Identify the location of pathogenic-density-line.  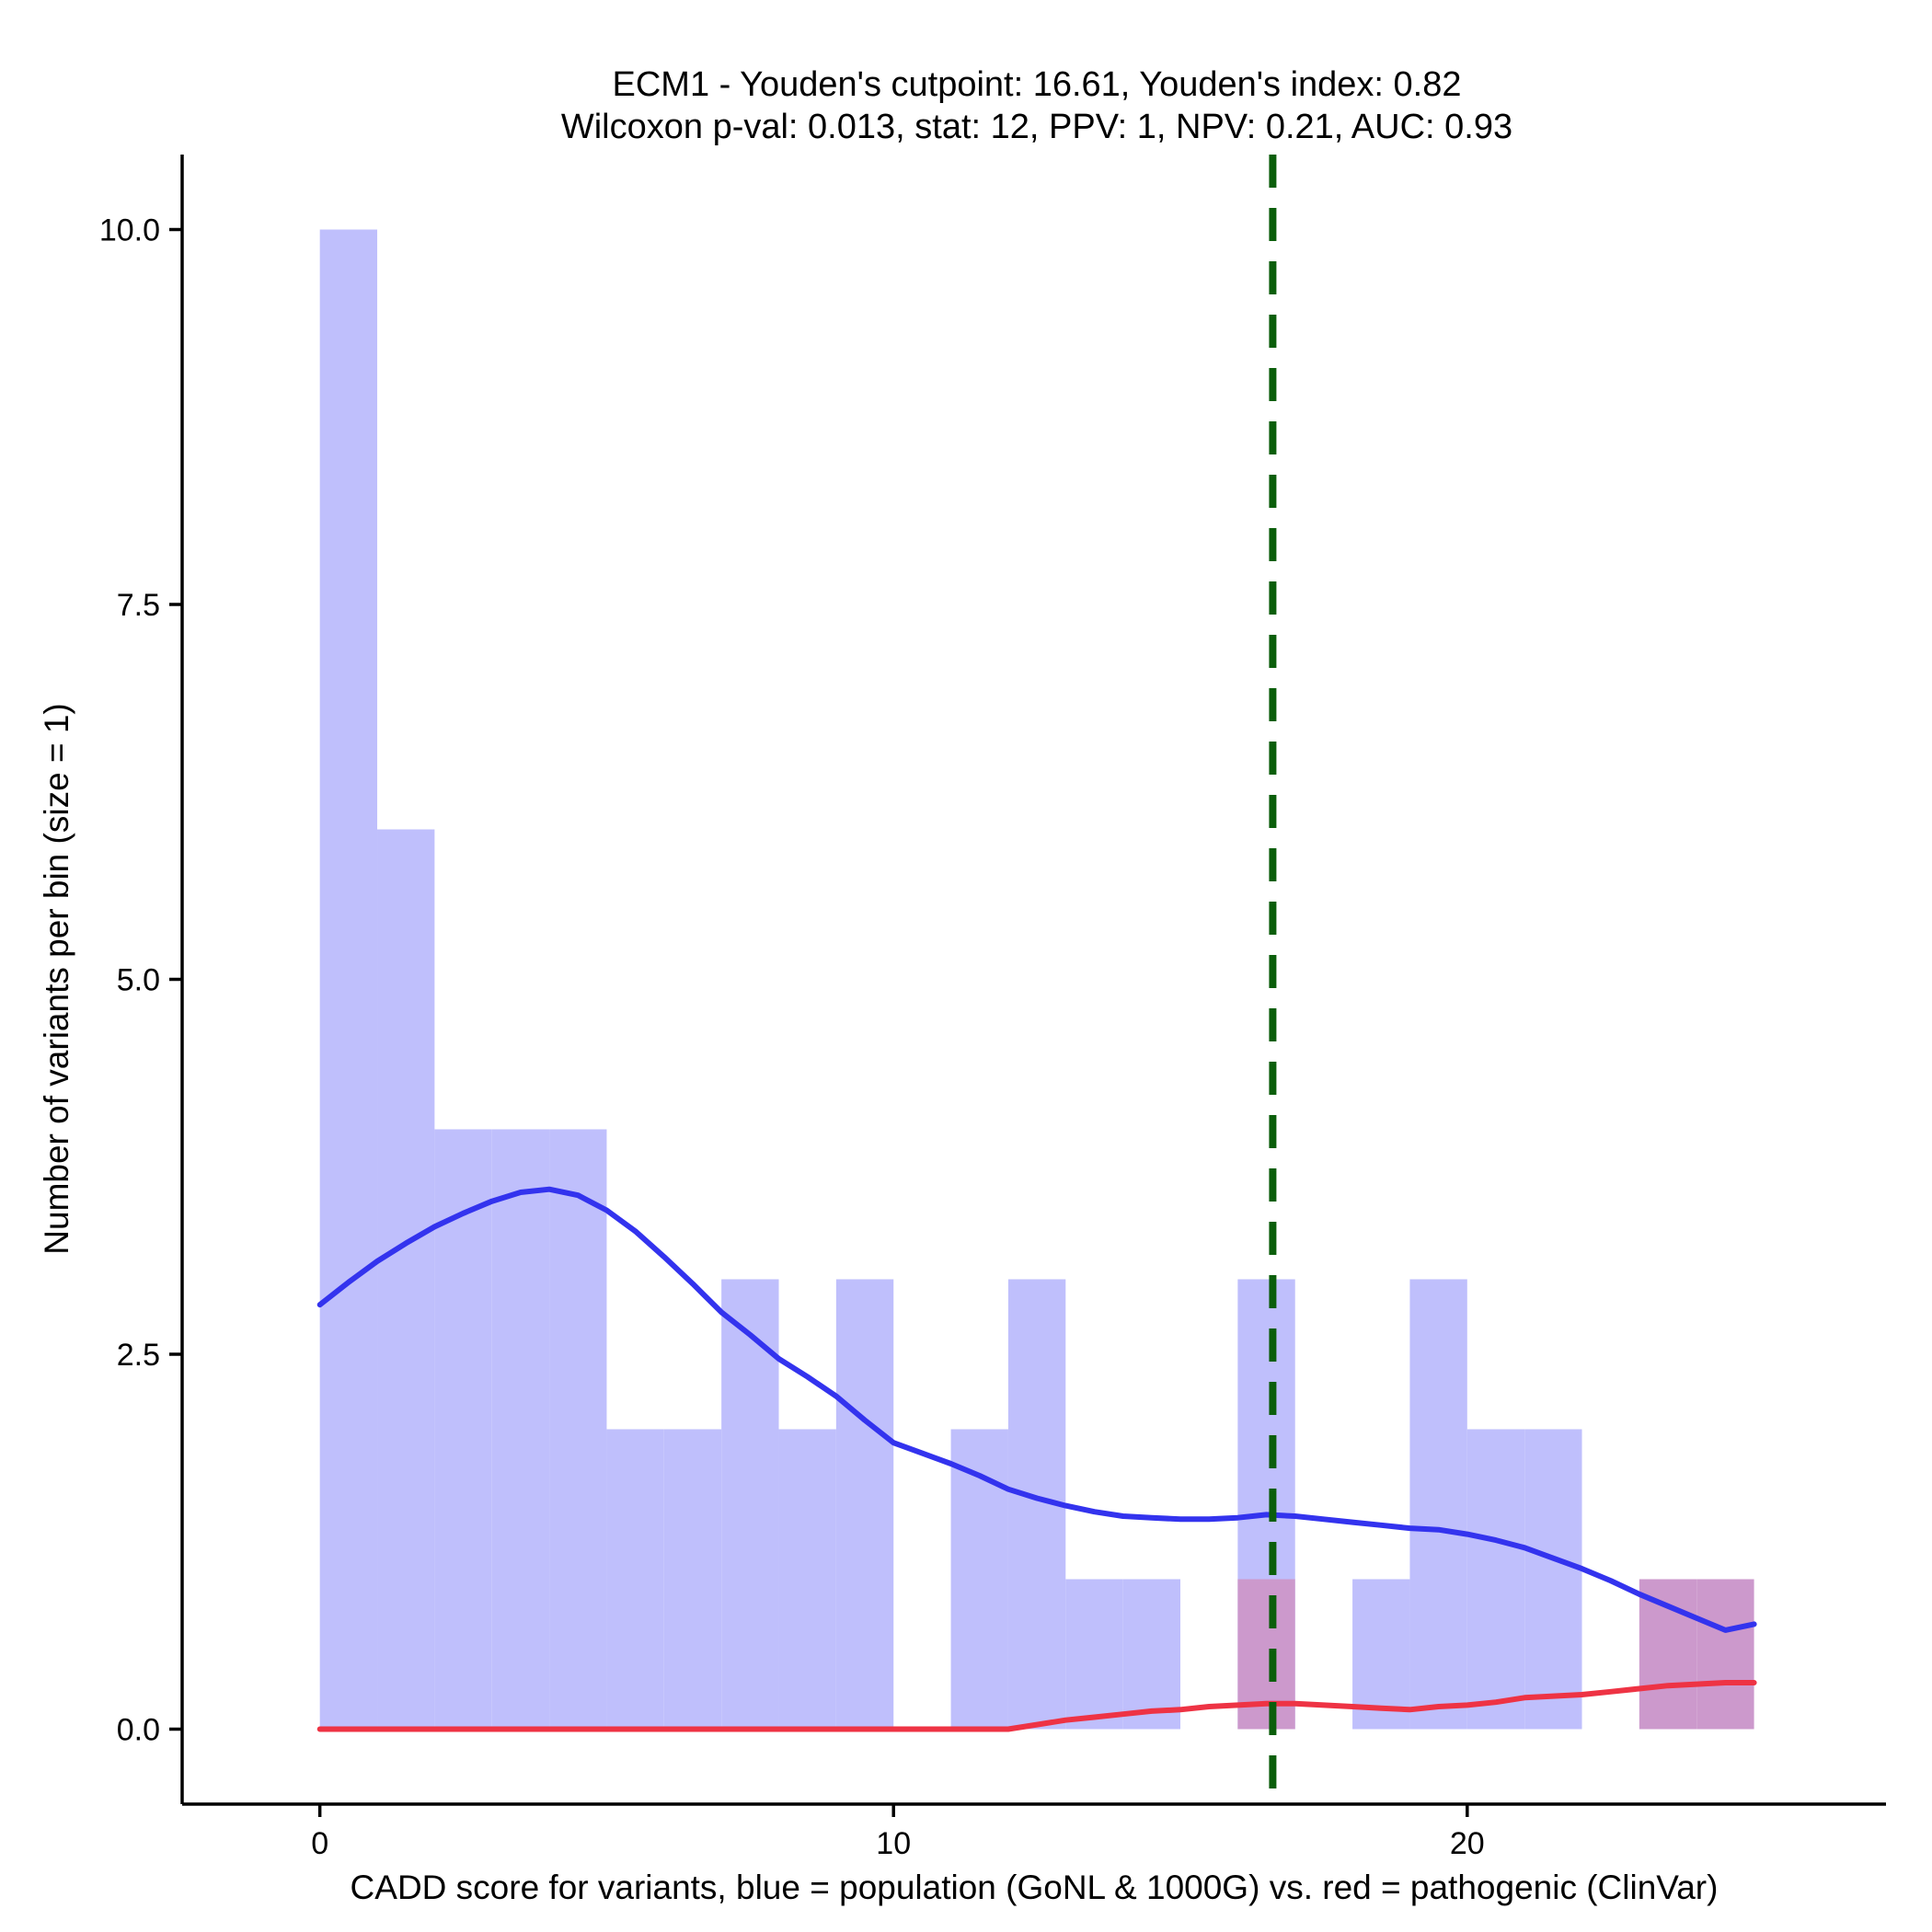
(1036, 1706).